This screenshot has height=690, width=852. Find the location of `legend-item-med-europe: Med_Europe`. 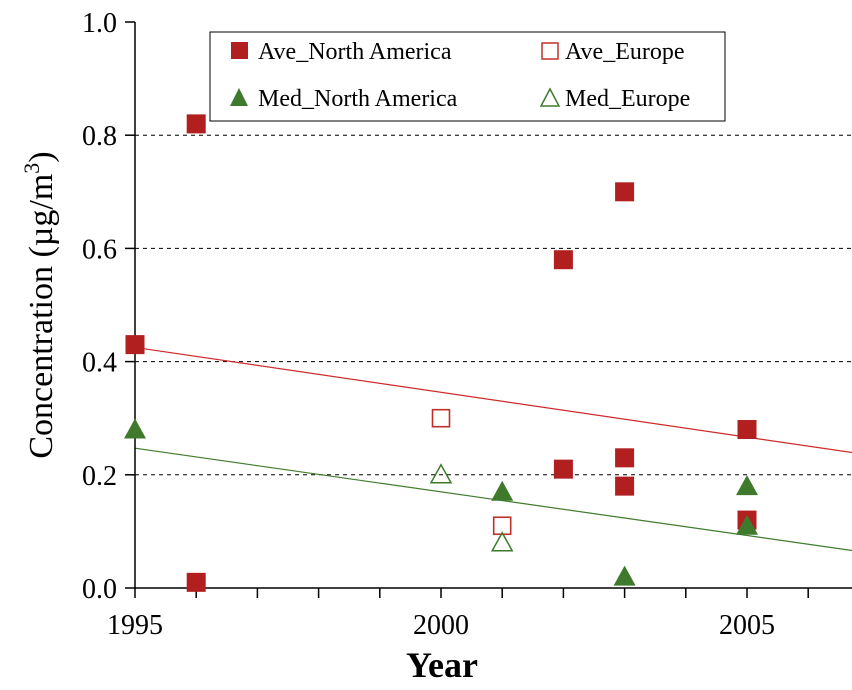

legend-item-med-europe: Med_Europe is located at coordinates (614, 99).